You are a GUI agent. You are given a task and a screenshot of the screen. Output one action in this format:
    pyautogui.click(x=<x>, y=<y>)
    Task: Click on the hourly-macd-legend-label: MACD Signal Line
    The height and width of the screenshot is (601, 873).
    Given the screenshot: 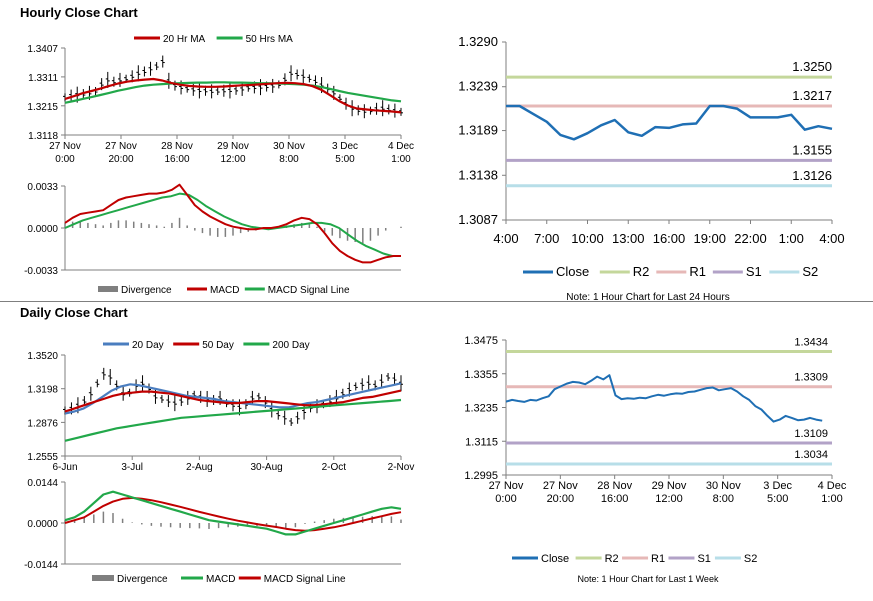 What is the action you would take?
    pyautogui.click(x=309, y=290)
    